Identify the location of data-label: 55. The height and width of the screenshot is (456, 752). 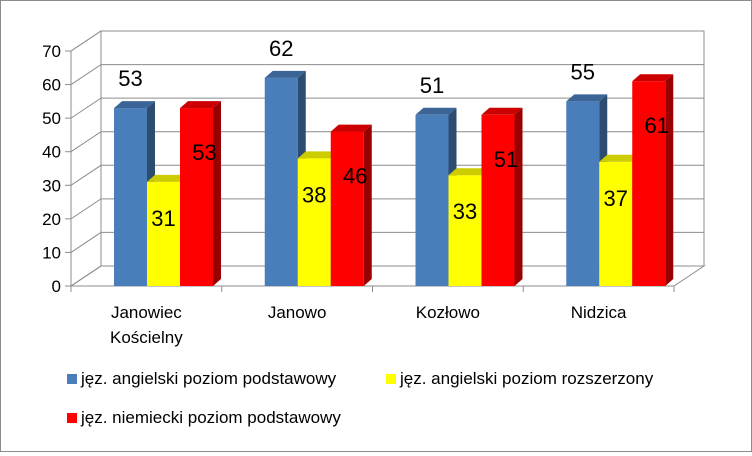
(583, 71).